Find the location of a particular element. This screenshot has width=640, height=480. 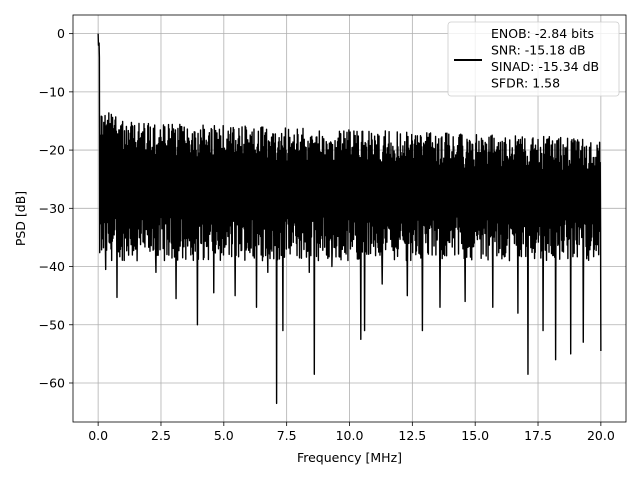

legend-entry-sinad: SINAD: -15.34 dB is located at coordinates (545, 66).